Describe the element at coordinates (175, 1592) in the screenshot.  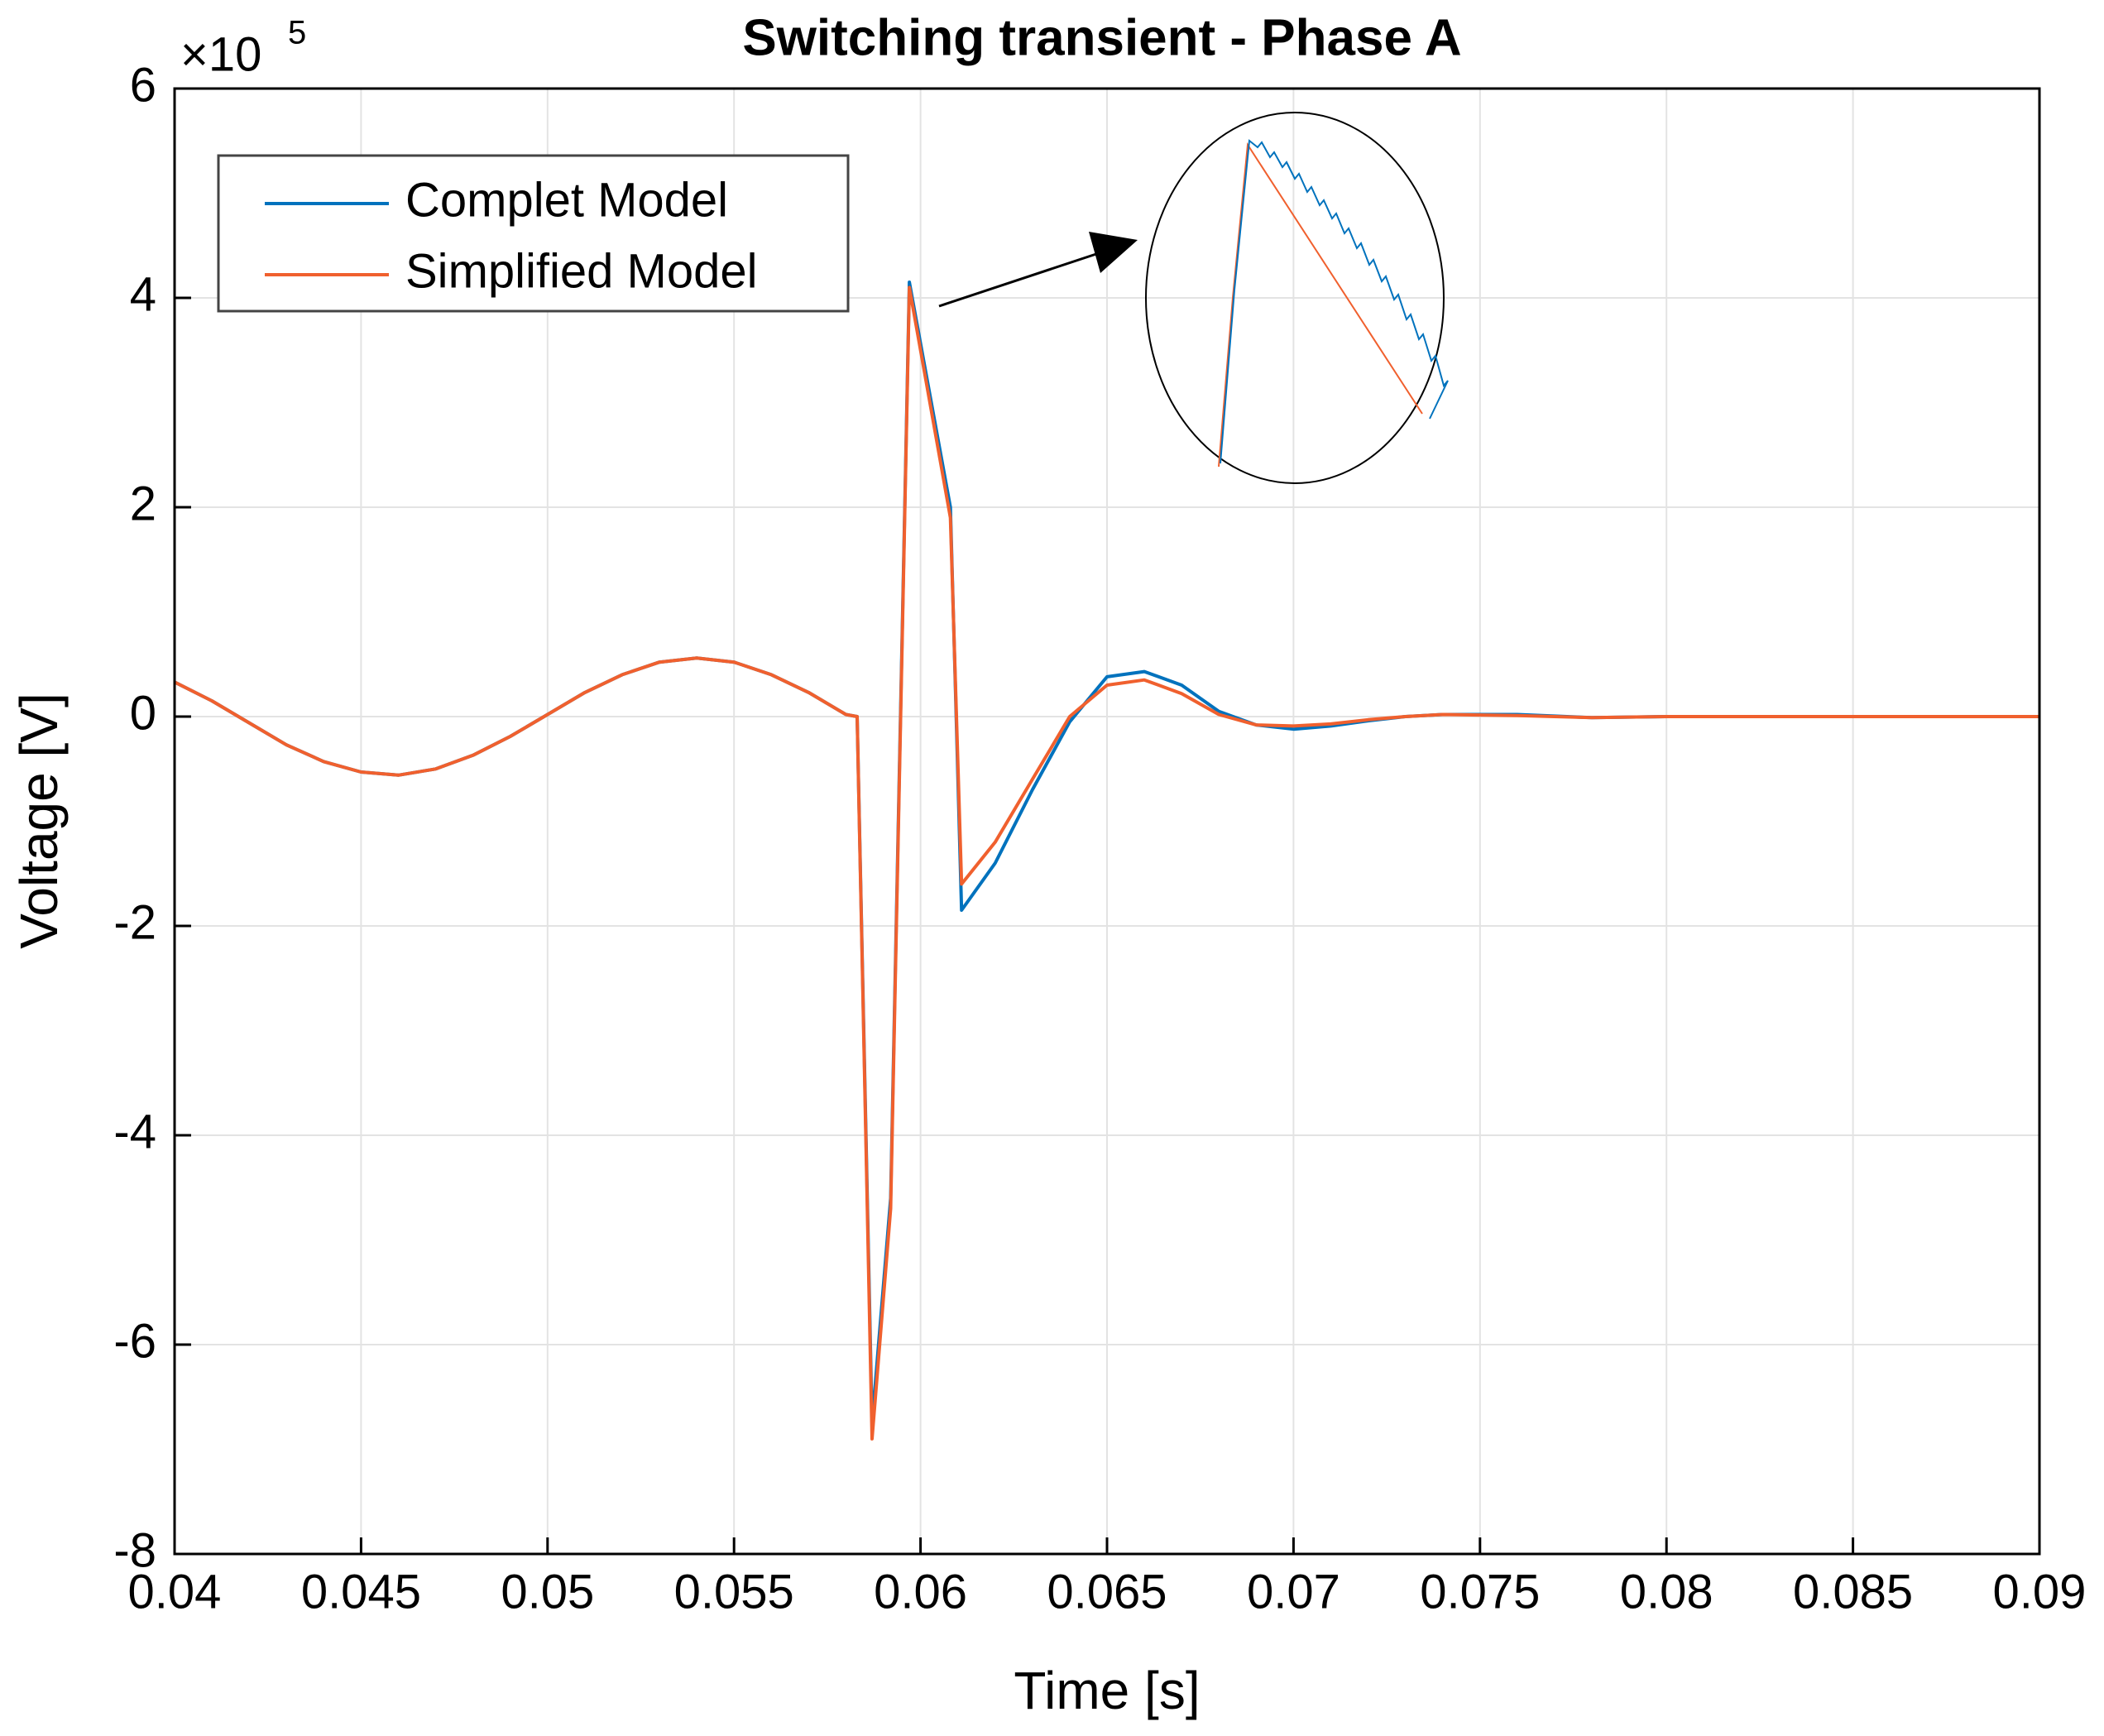
I see `x-tick-label: 0.04` at that location.